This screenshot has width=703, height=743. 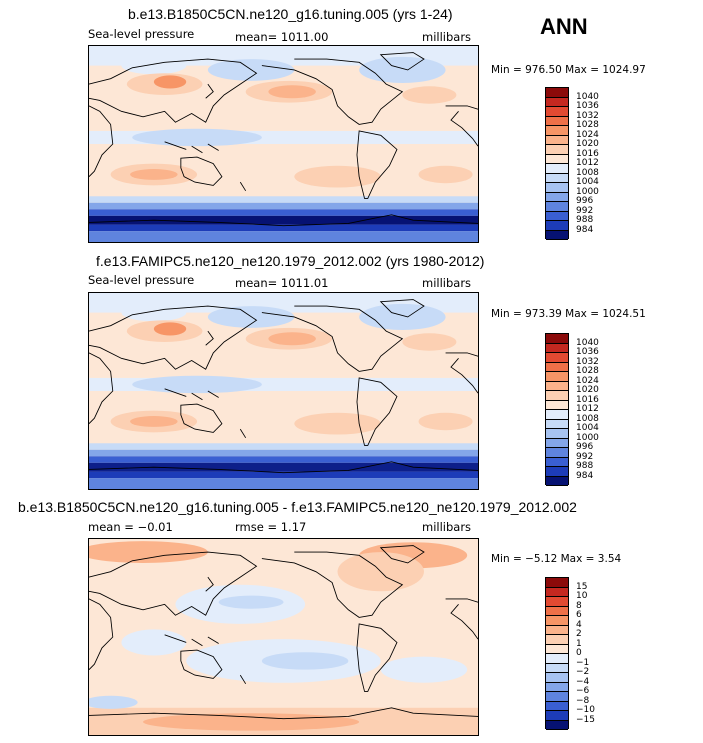 What do you see at coordinates (583, 662) in the screenshot?
I see `colorbar-tick-label: −1` at bounding box center [583, 662].